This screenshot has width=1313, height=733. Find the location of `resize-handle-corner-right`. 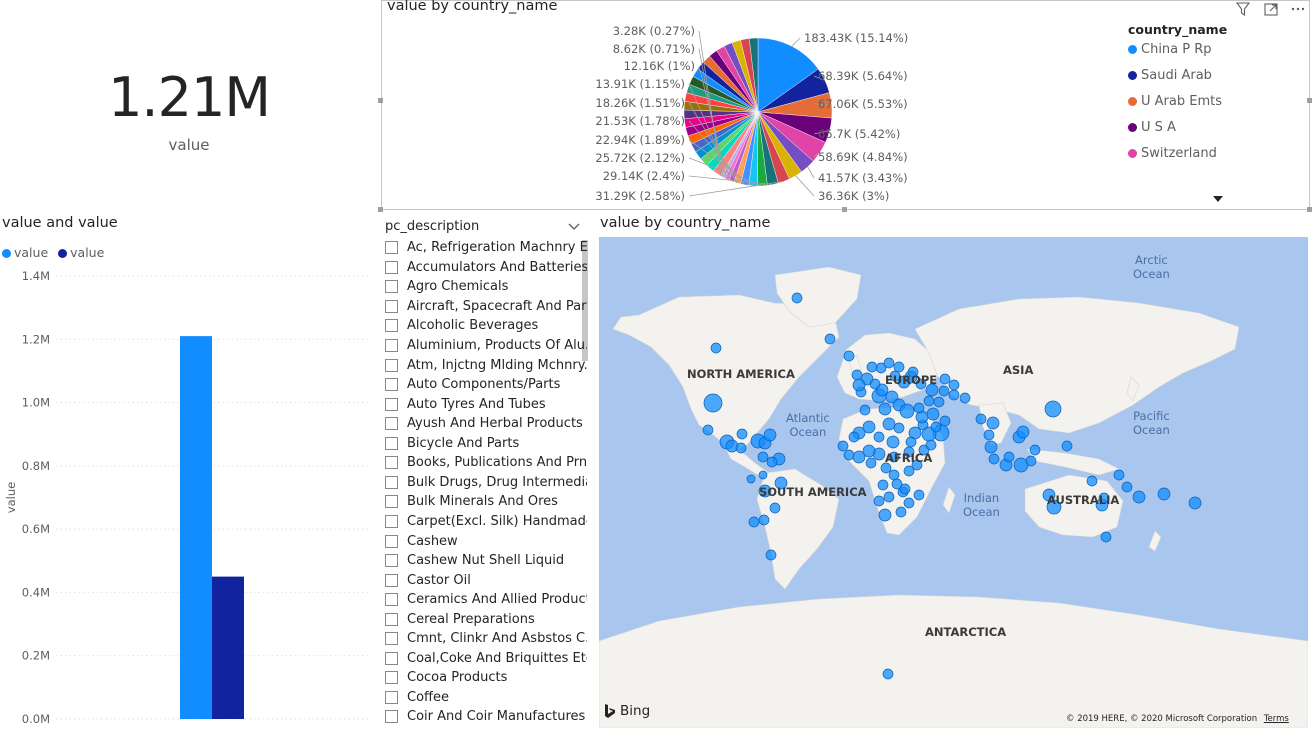

resize-handle-corner-right is located at coordinates (1309, 209).